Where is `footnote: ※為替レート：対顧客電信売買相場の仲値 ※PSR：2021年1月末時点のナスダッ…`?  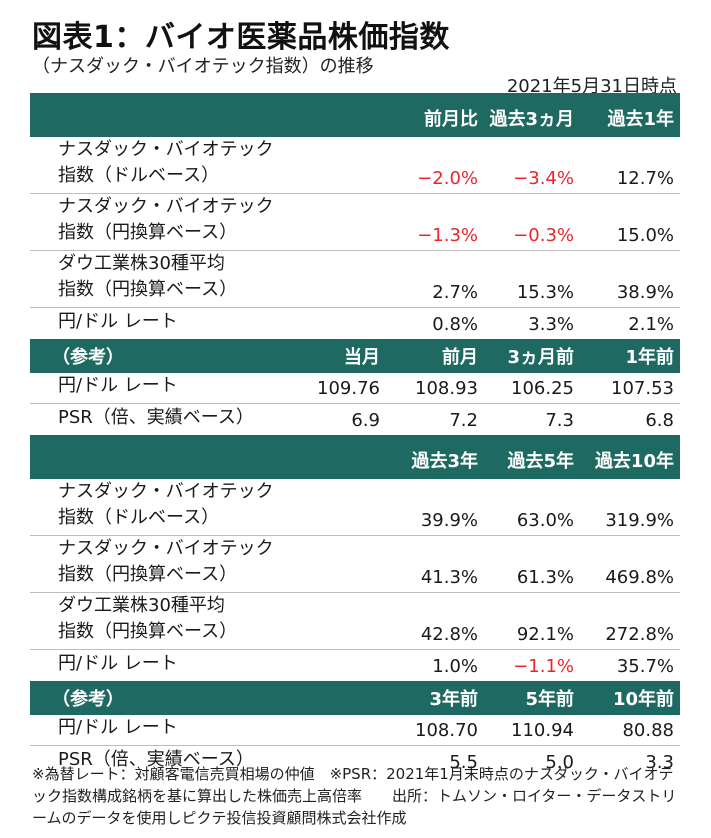 footnote: ※為替レート：対顧客電信売買相場の仲値 ※PSR：2021年1月末時点のナスダッ… is located at coordinates (354, 796).